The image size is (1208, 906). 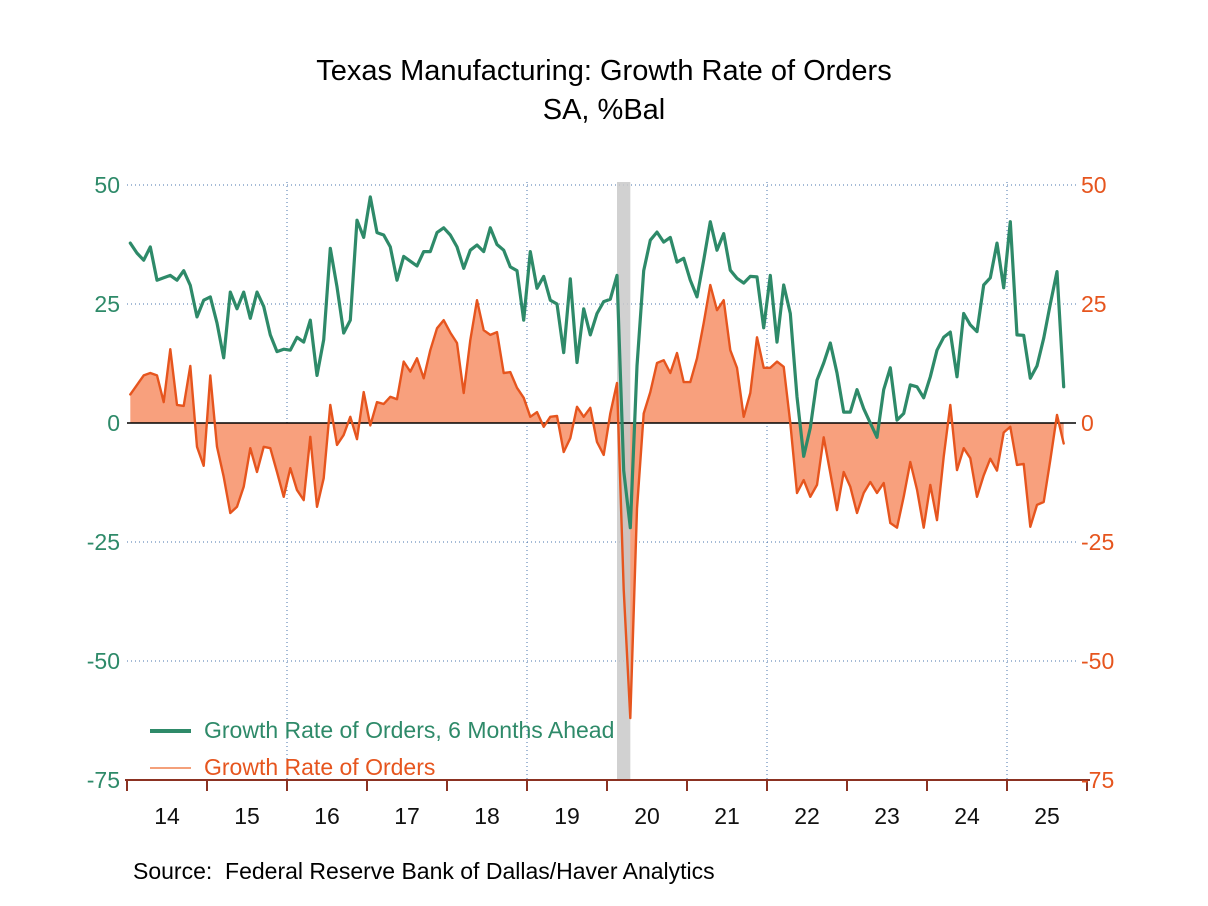 What do you see at coordinates (103, 780) in the screenshot?
I see `y-axis-label-left: -75` at bounding box center [103, 780].